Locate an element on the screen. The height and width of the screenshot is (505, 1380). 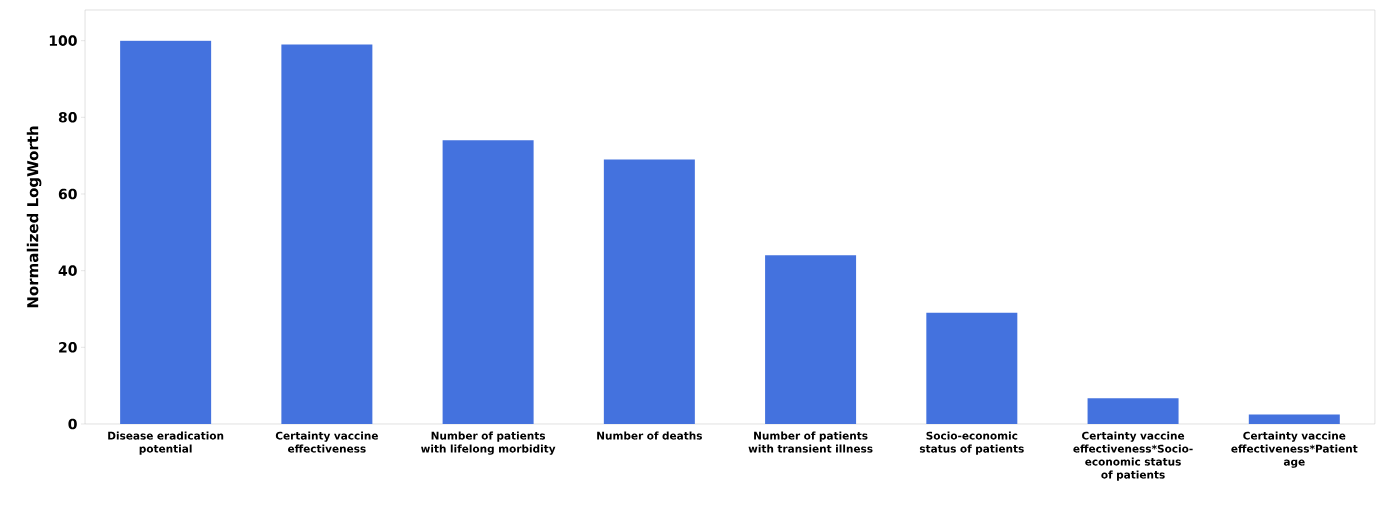
x-tick-label: Number of deaths is located at coordinates (649, 435).